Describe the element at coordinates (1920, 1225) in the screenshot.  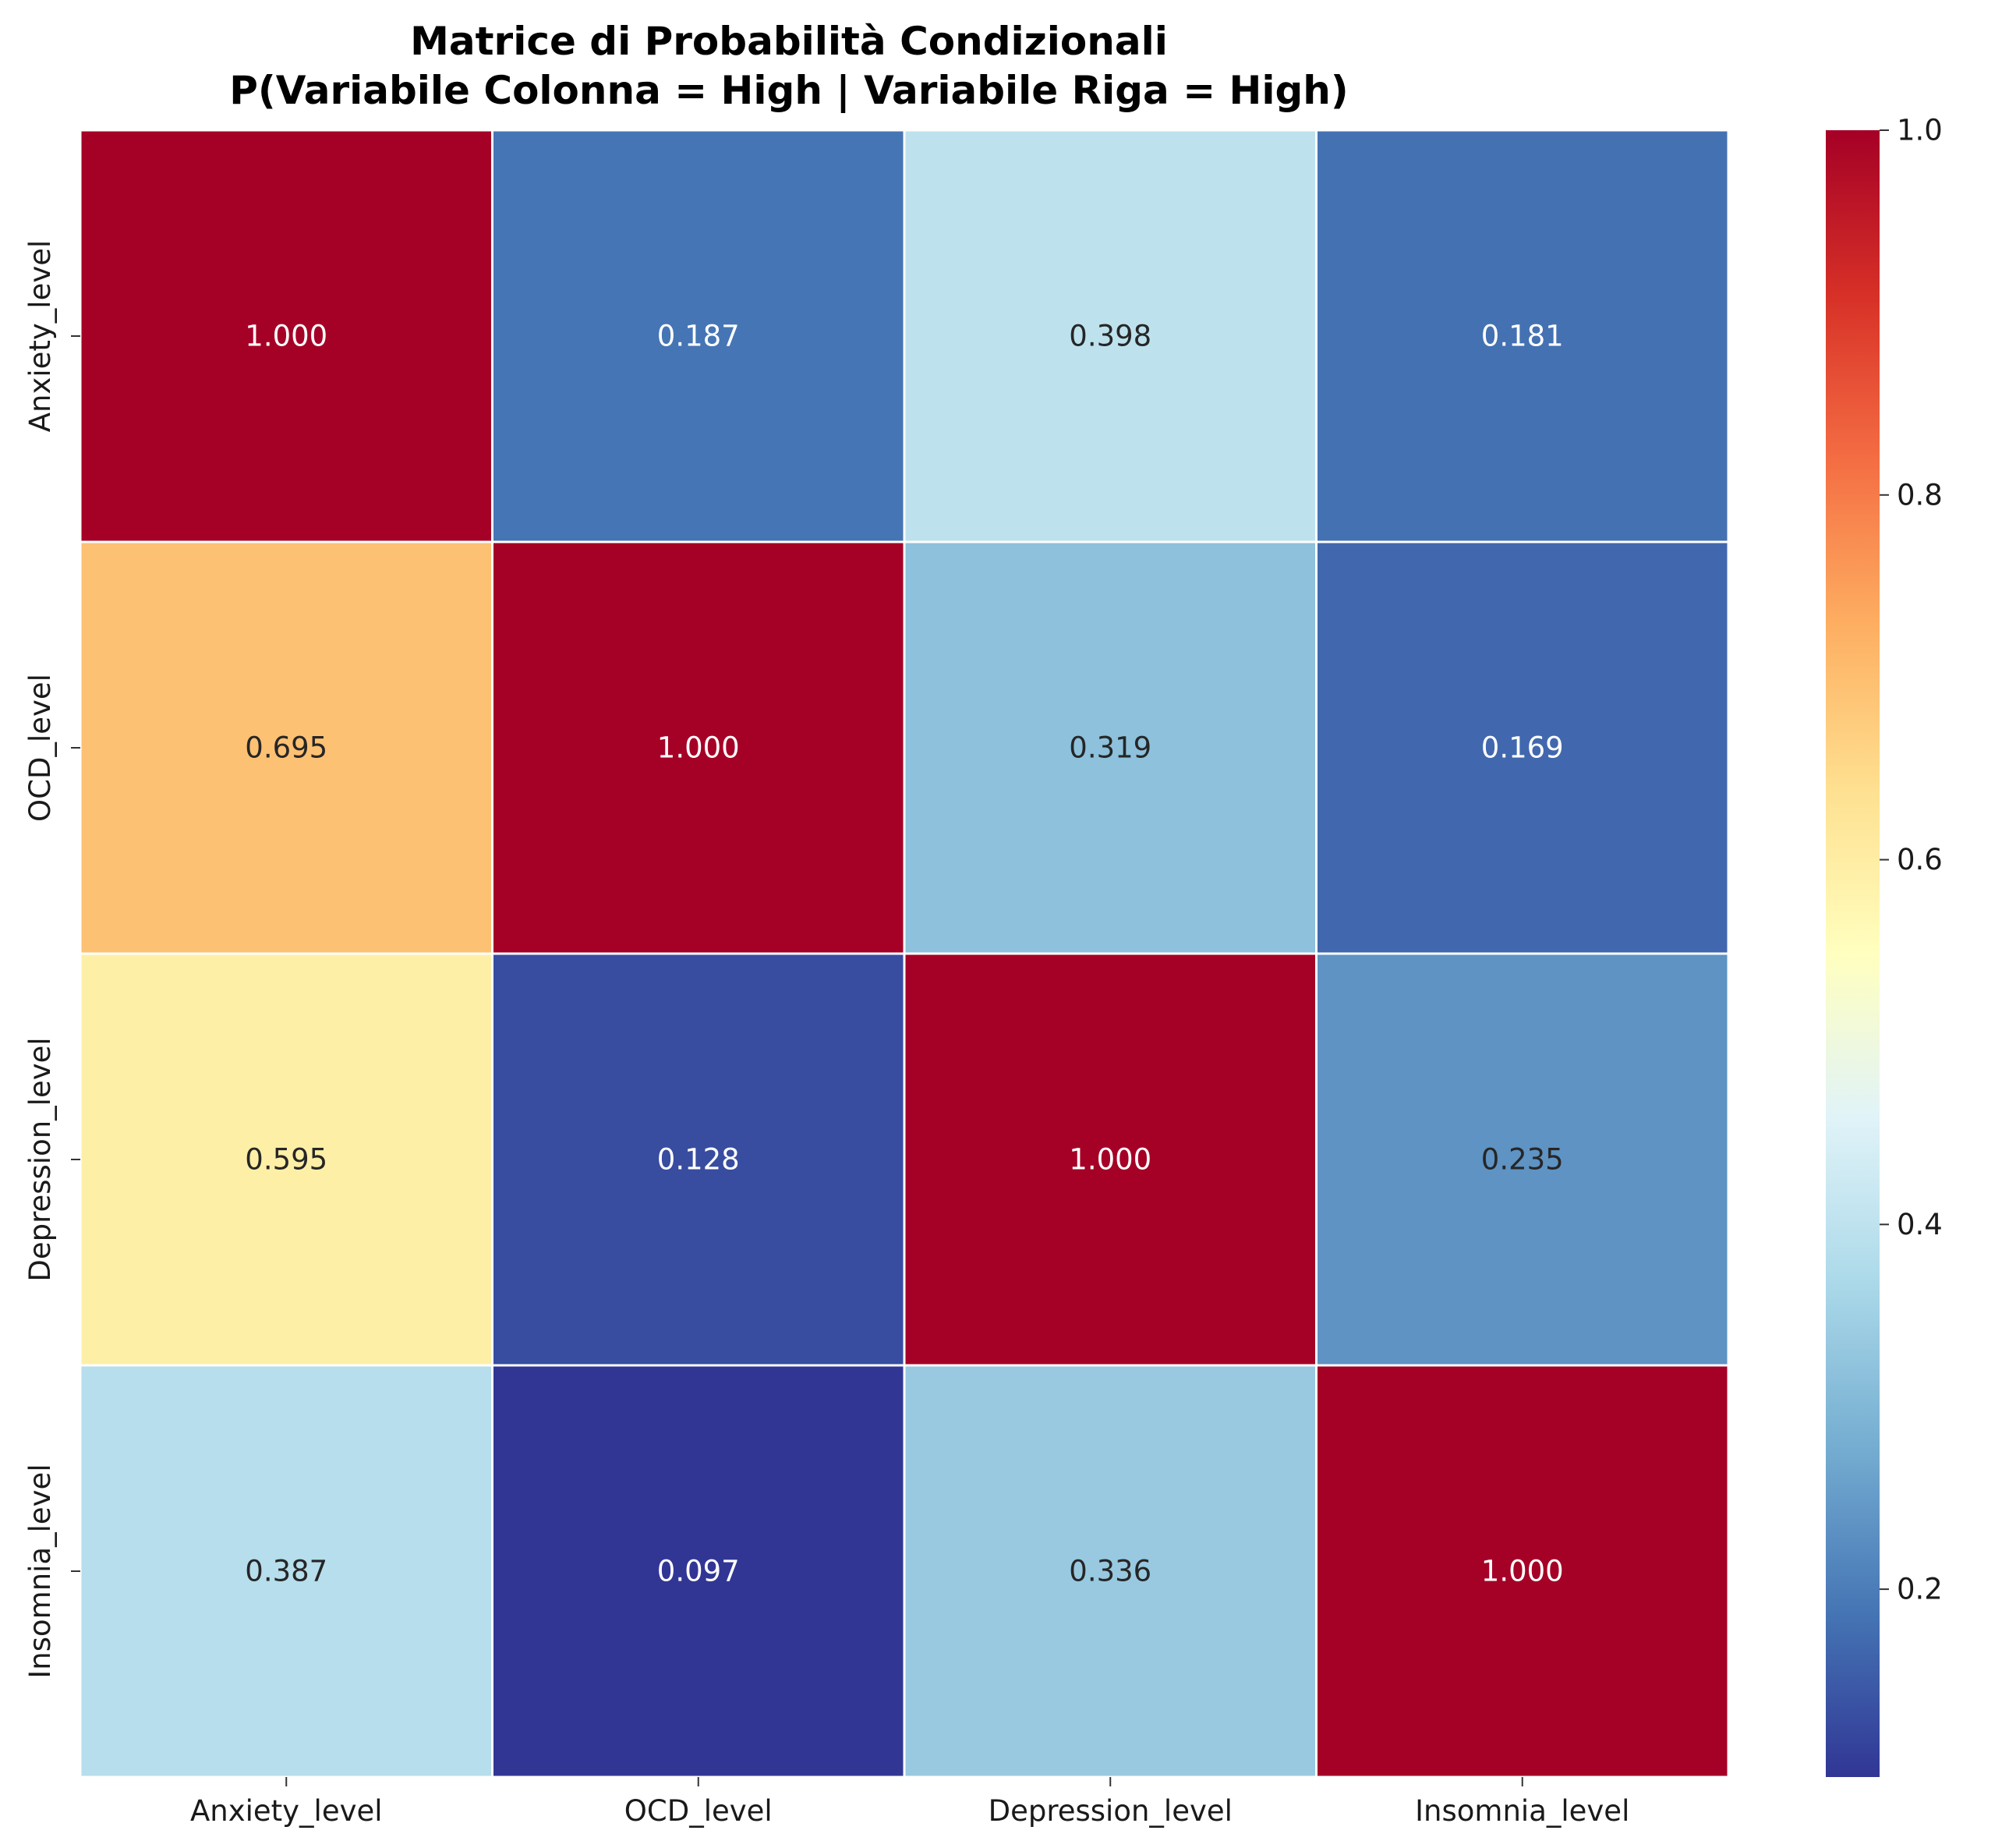
I see `colorbar-tick-label: 0.4` at that location.